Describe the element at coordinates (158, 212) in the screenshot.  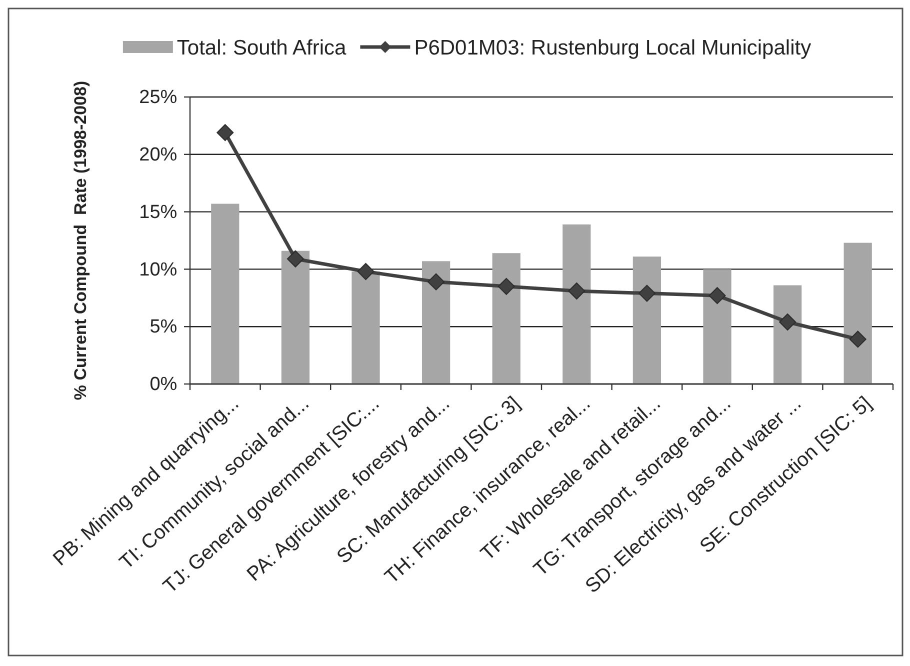
I see `y-tick-label: 15%` at that location.